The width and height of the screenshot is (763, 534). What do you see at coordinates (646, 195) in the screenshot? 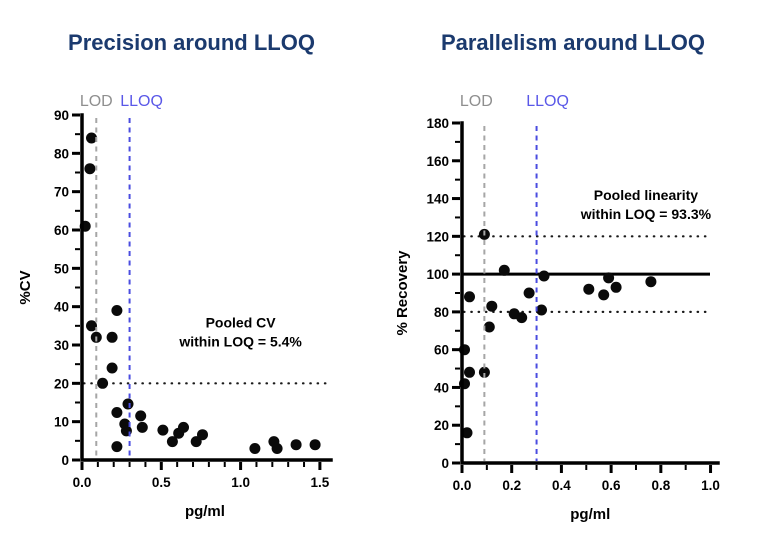
I see `annotation-line: Pooled linearity` at bounding box center [646, 195].